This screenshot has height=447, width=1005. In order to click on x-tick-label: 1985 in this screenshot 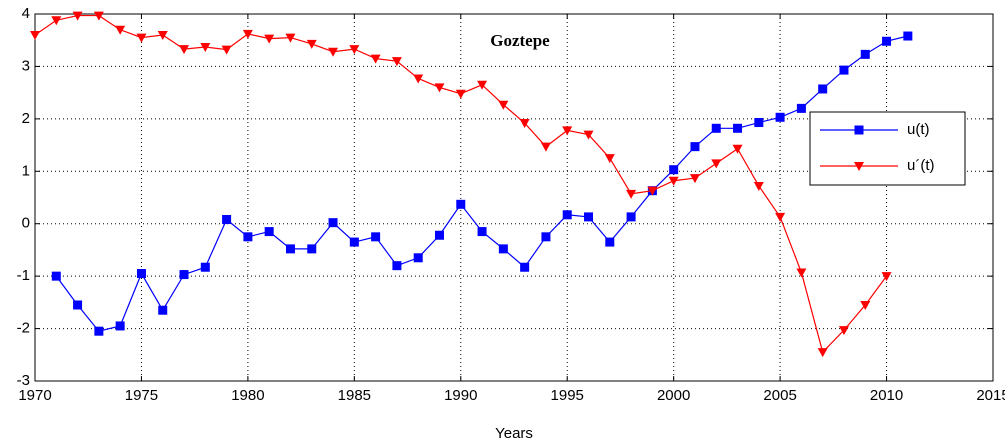, I will do `click(354, 395)`.